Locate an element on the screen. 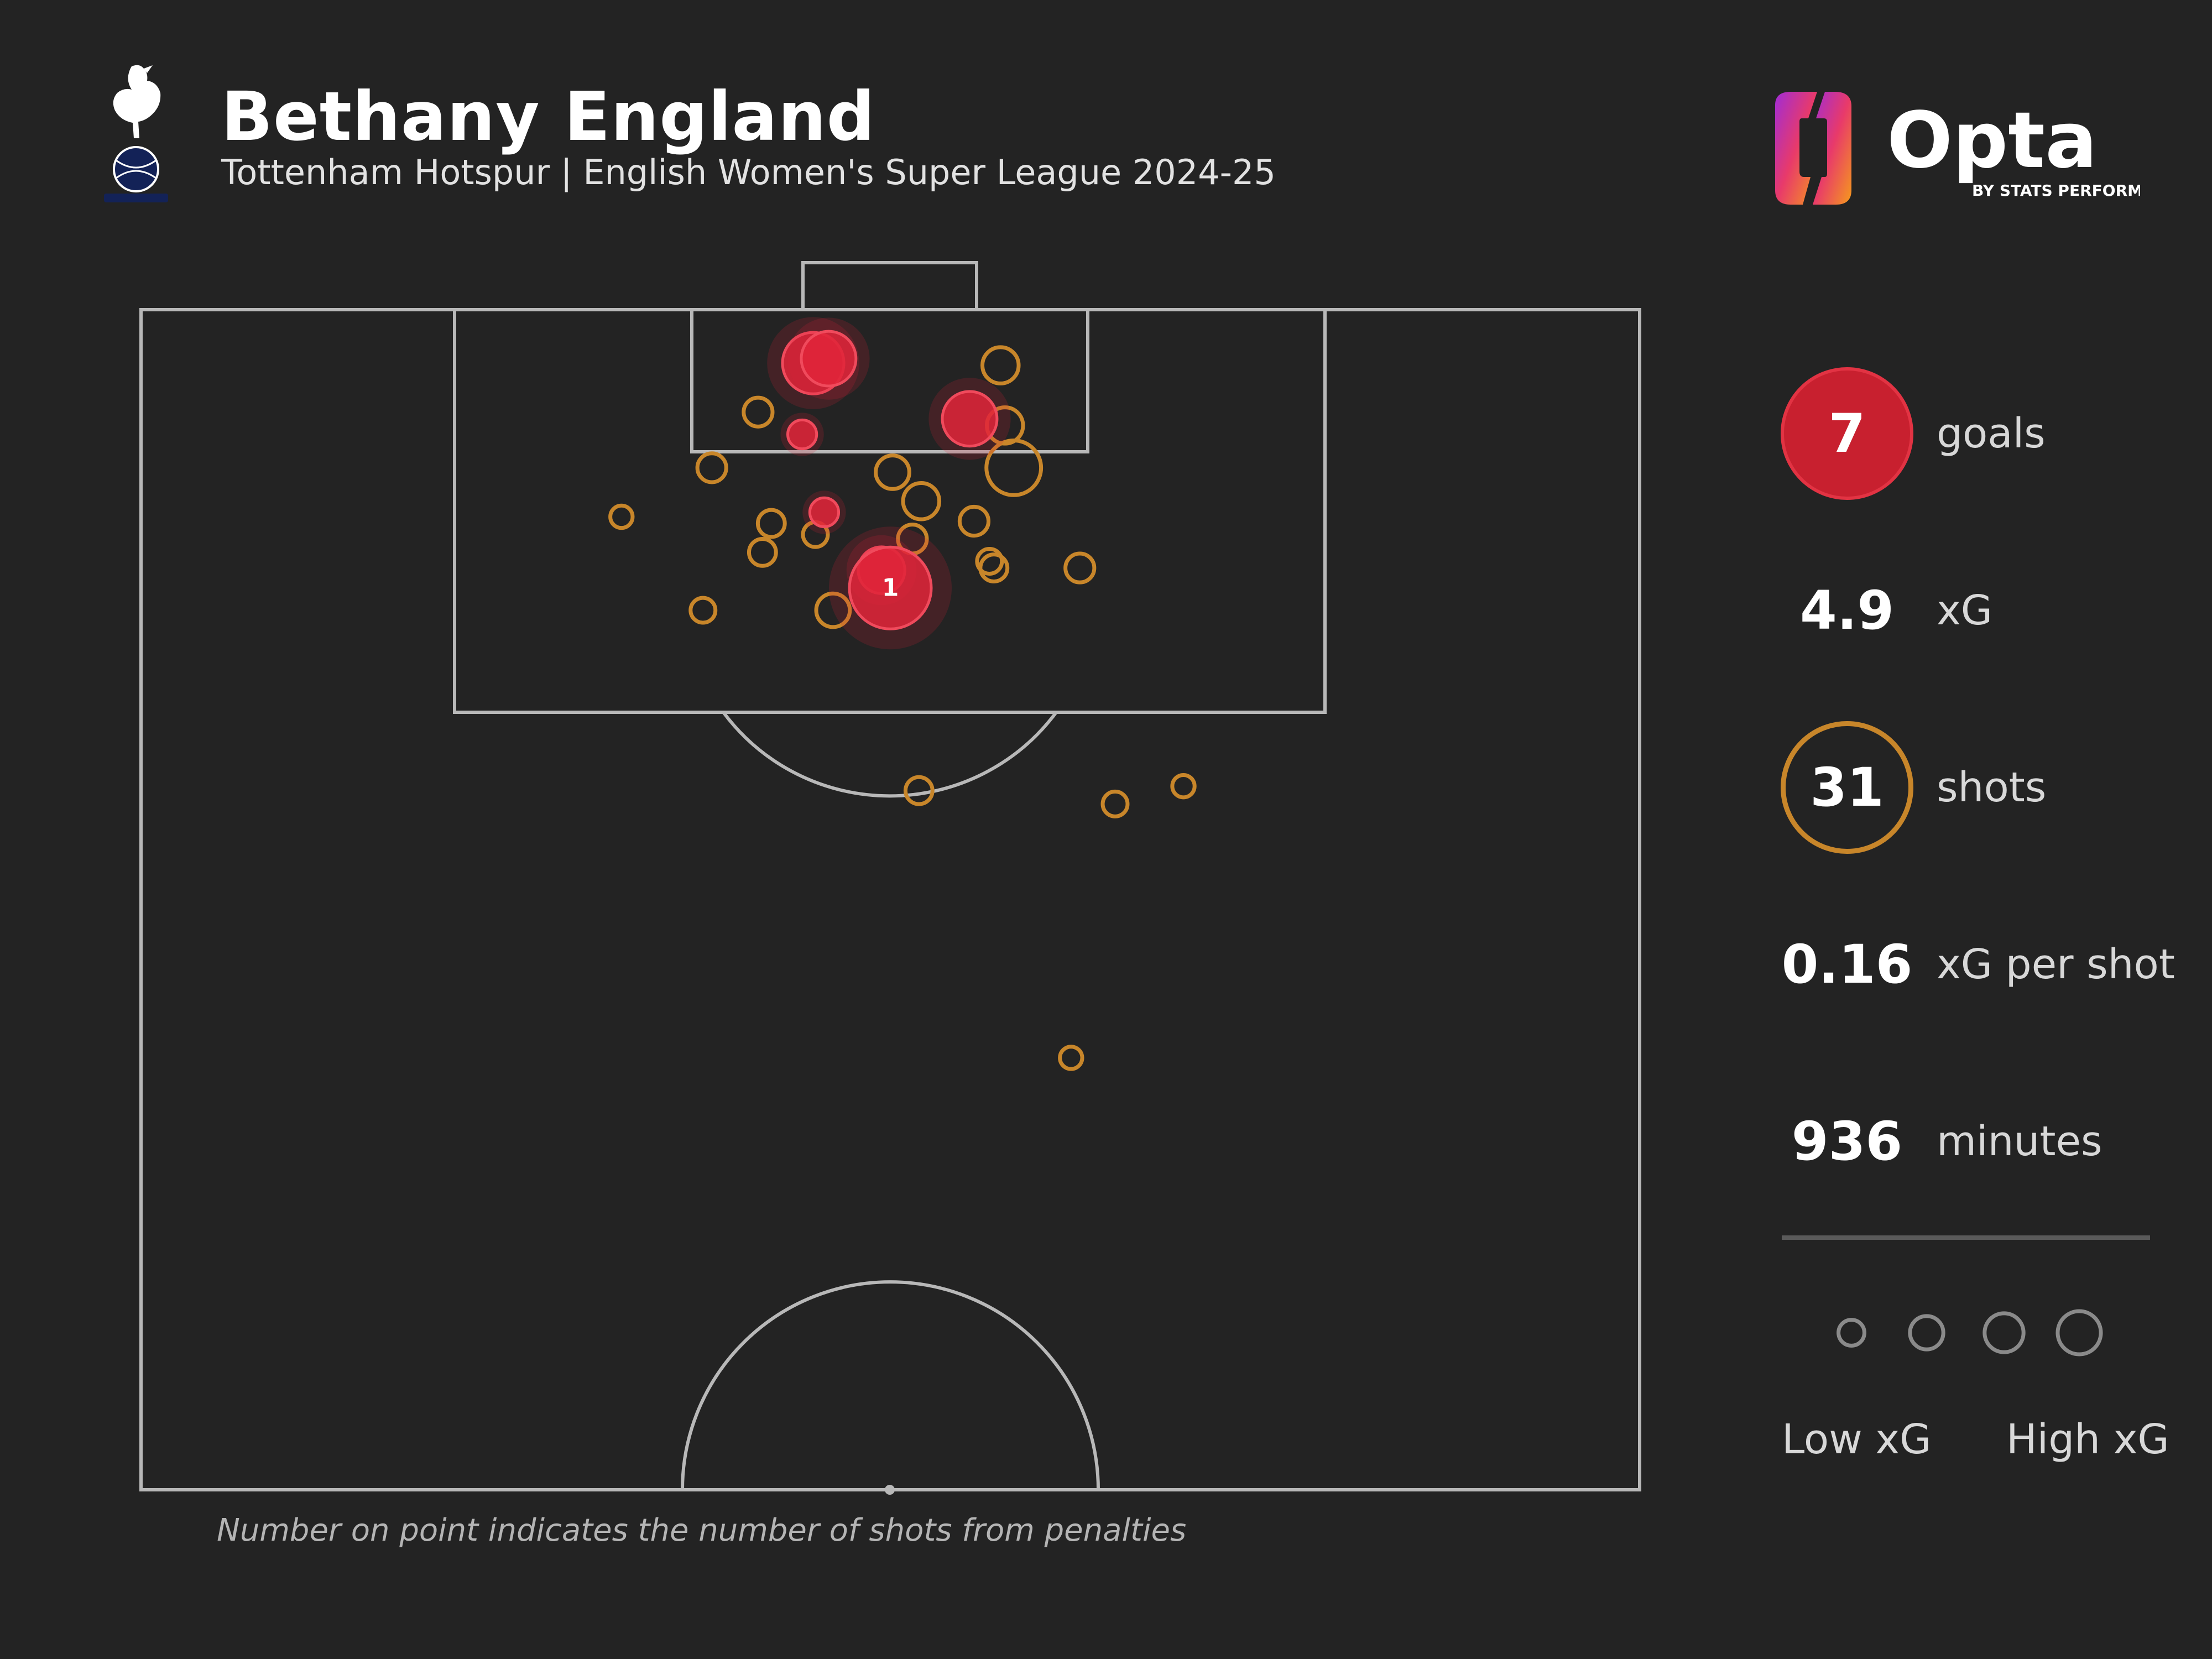  stat-shots-value: 31 is located at coordinates (1847, 788).